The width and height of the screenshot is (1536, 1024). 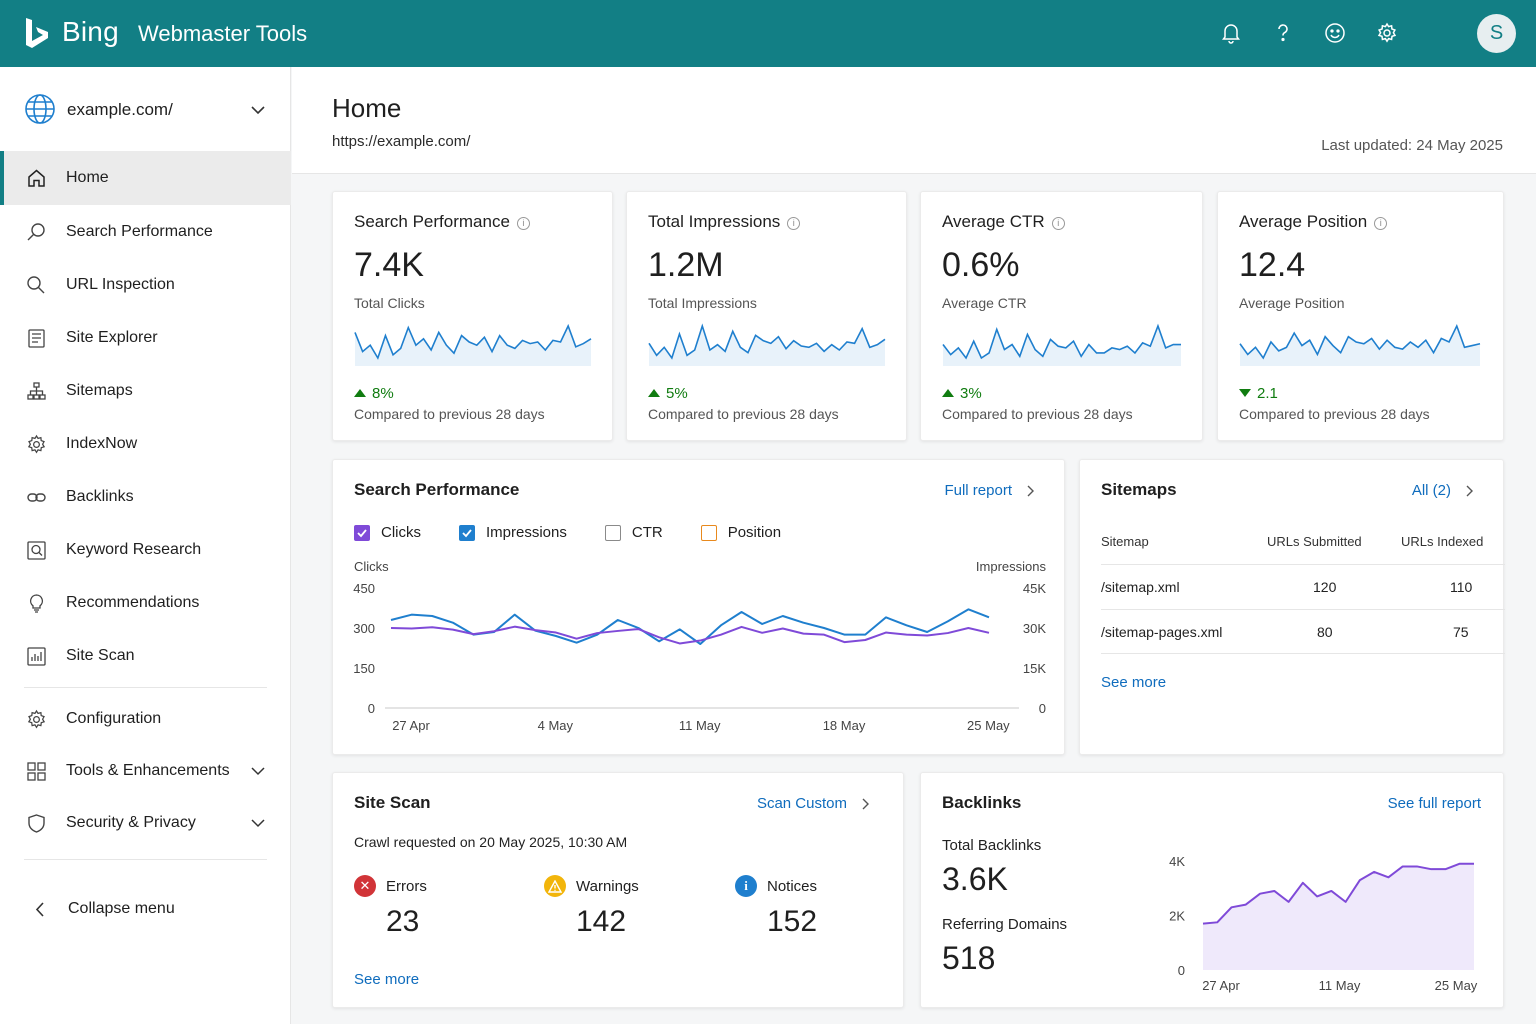 I want to click on sidebar-item-url-inspection: URL Inspection, so click(x=145, y=285).